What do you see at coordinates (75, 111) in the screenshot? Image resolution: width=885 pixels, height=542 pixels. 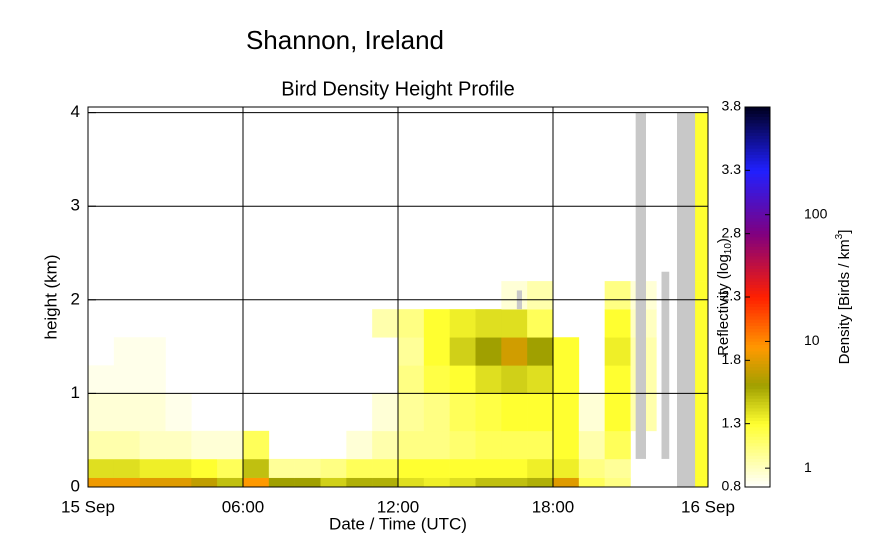 I see `y-tick-label: 4` at bounding box center [75, 111].